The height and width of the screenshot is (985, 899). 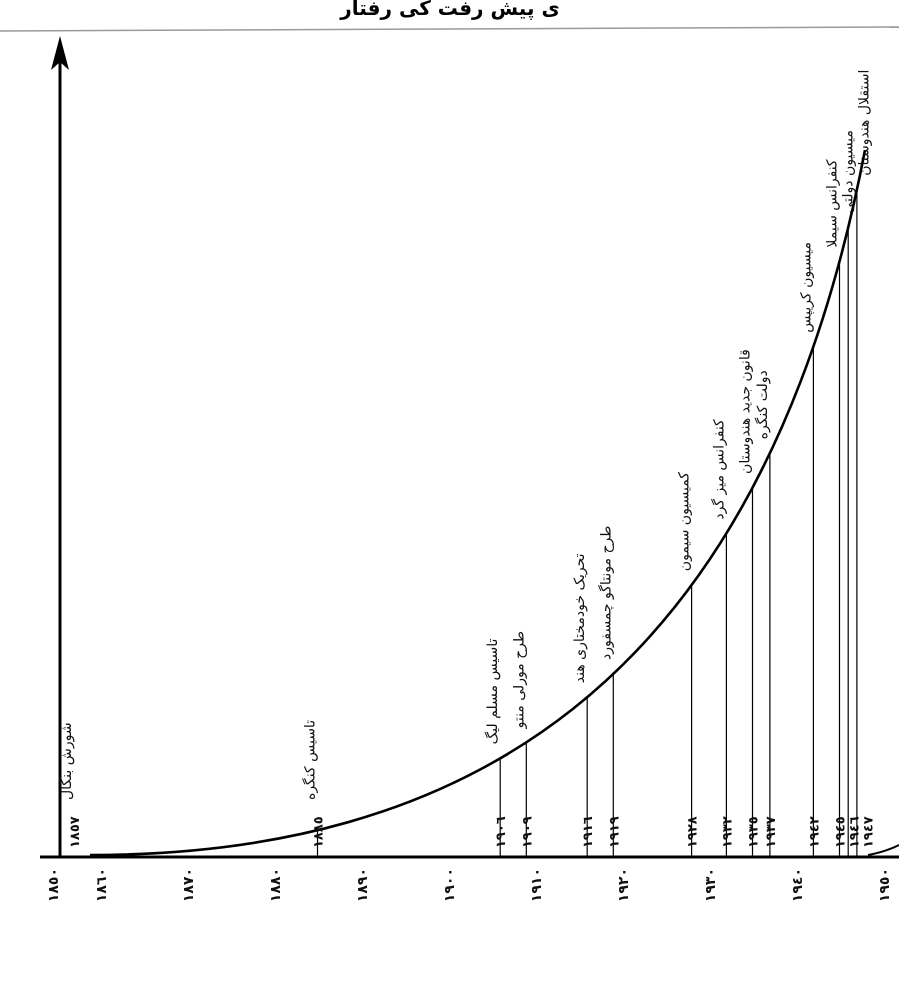 What do you see at coordinates (718, 469) in the screenshot?
I see `event-label: کنفرانس میز گرد` at bounding box center [718, 469].